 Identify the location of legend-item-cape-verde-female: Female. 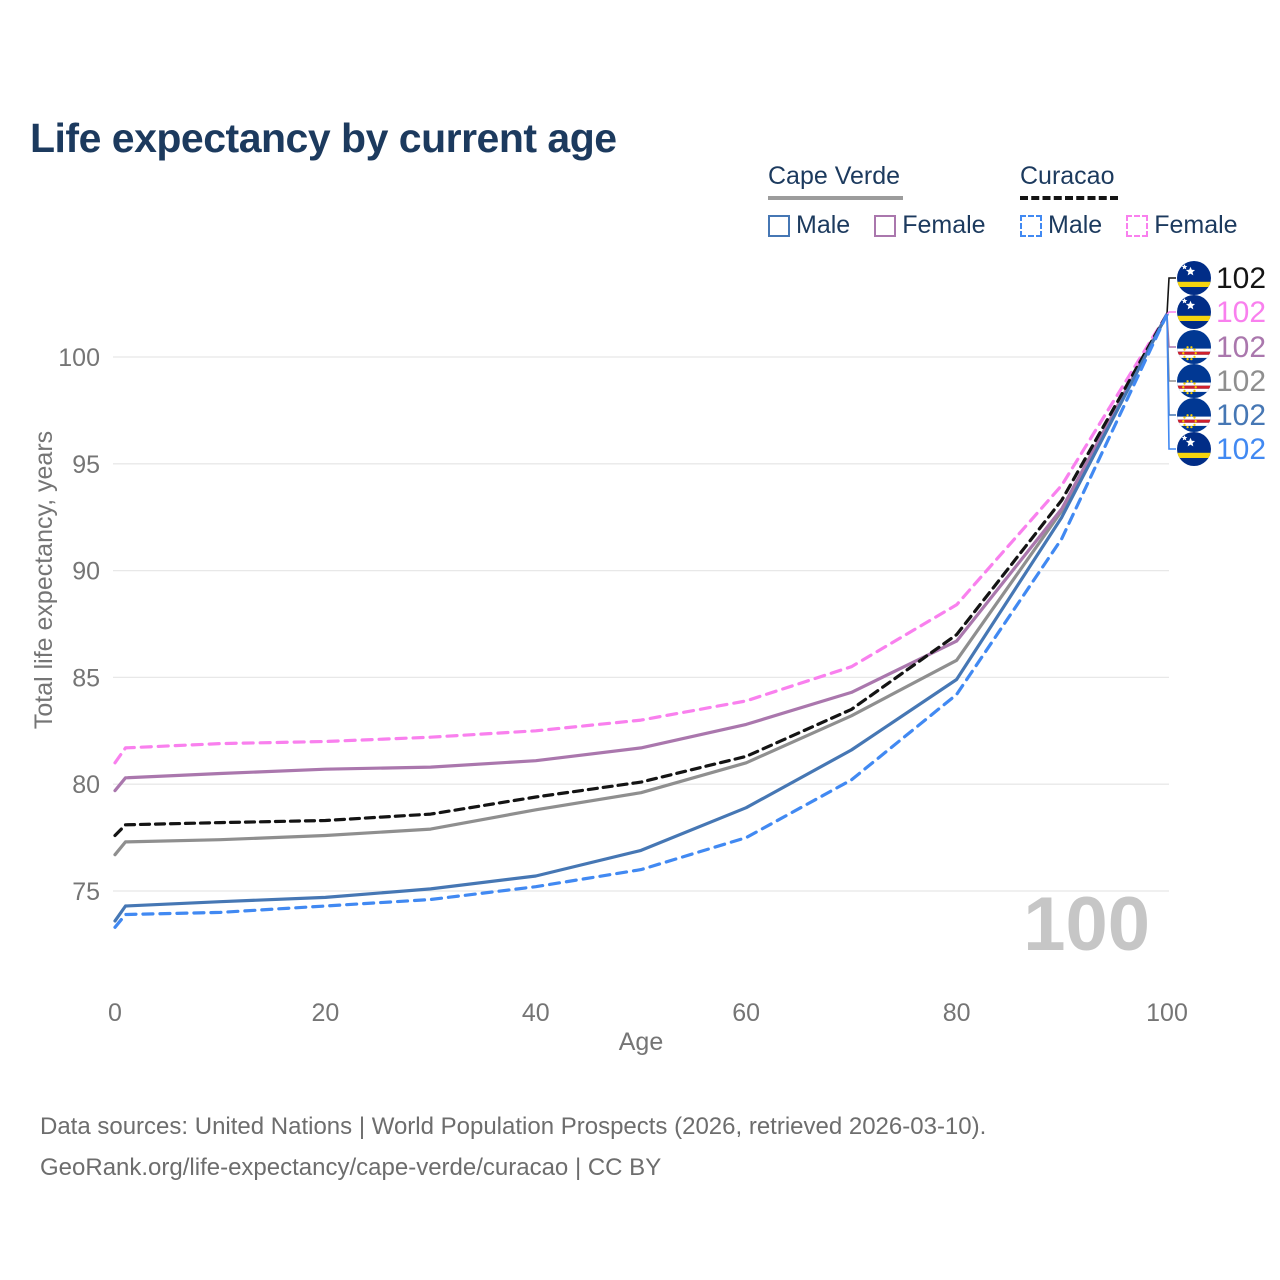
(930, 225).